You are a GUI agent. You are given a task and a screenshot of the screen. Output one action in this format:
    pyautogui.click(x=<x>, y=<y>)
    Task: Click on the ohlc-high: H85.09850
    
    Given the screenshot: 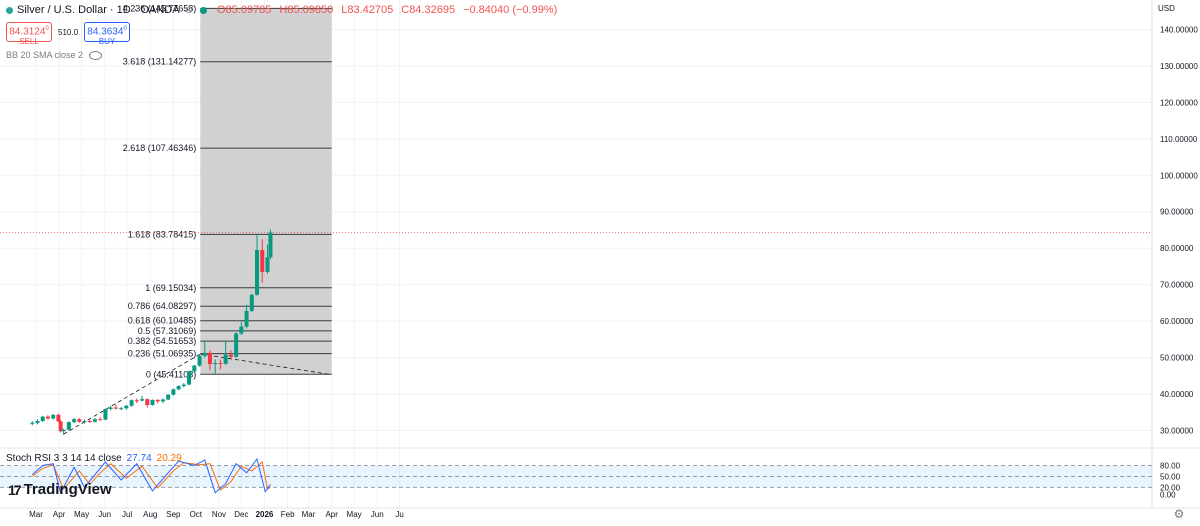 What is the action you would take?
    pyautogui.click(x=306, y=10)
    